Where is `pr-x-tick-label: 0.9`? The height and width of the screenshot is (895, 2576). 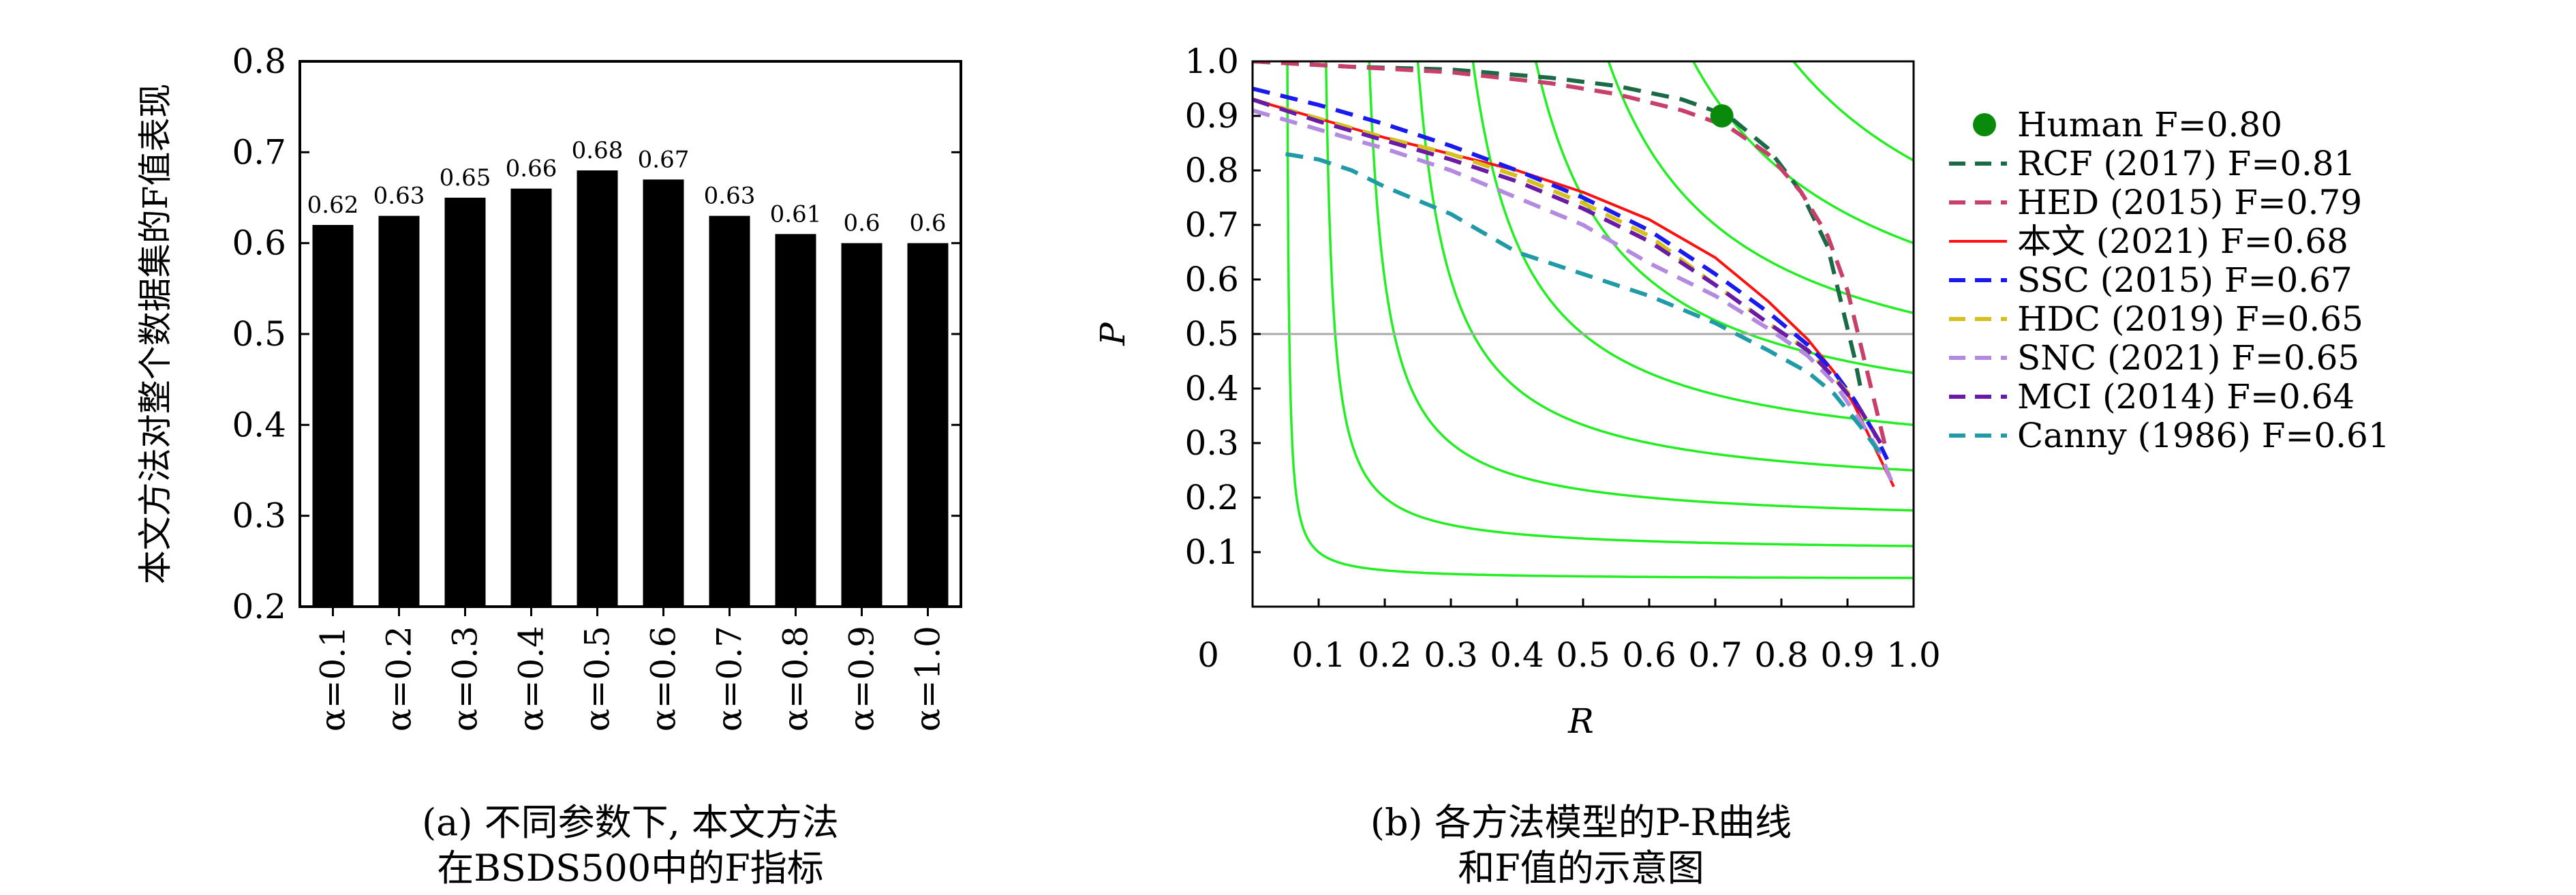
pr-x-tick-label: 0.9 is located at coordinates (1848, 655).